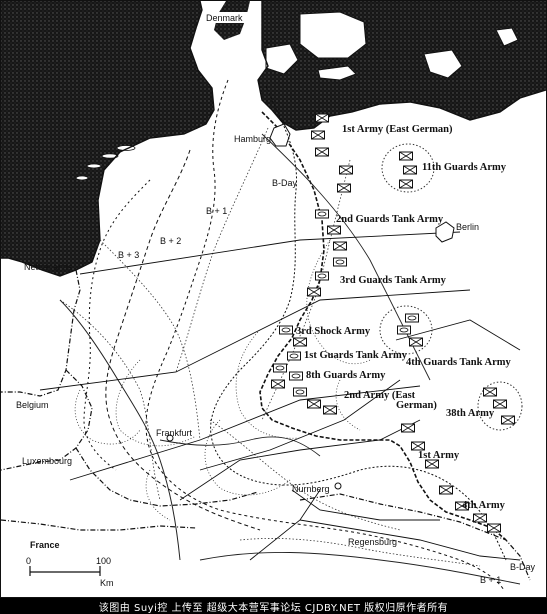  What do you see at coordinates (338, 486) in the screenshot?
I see `nurnberg-city` at bounding box center [338, 486].